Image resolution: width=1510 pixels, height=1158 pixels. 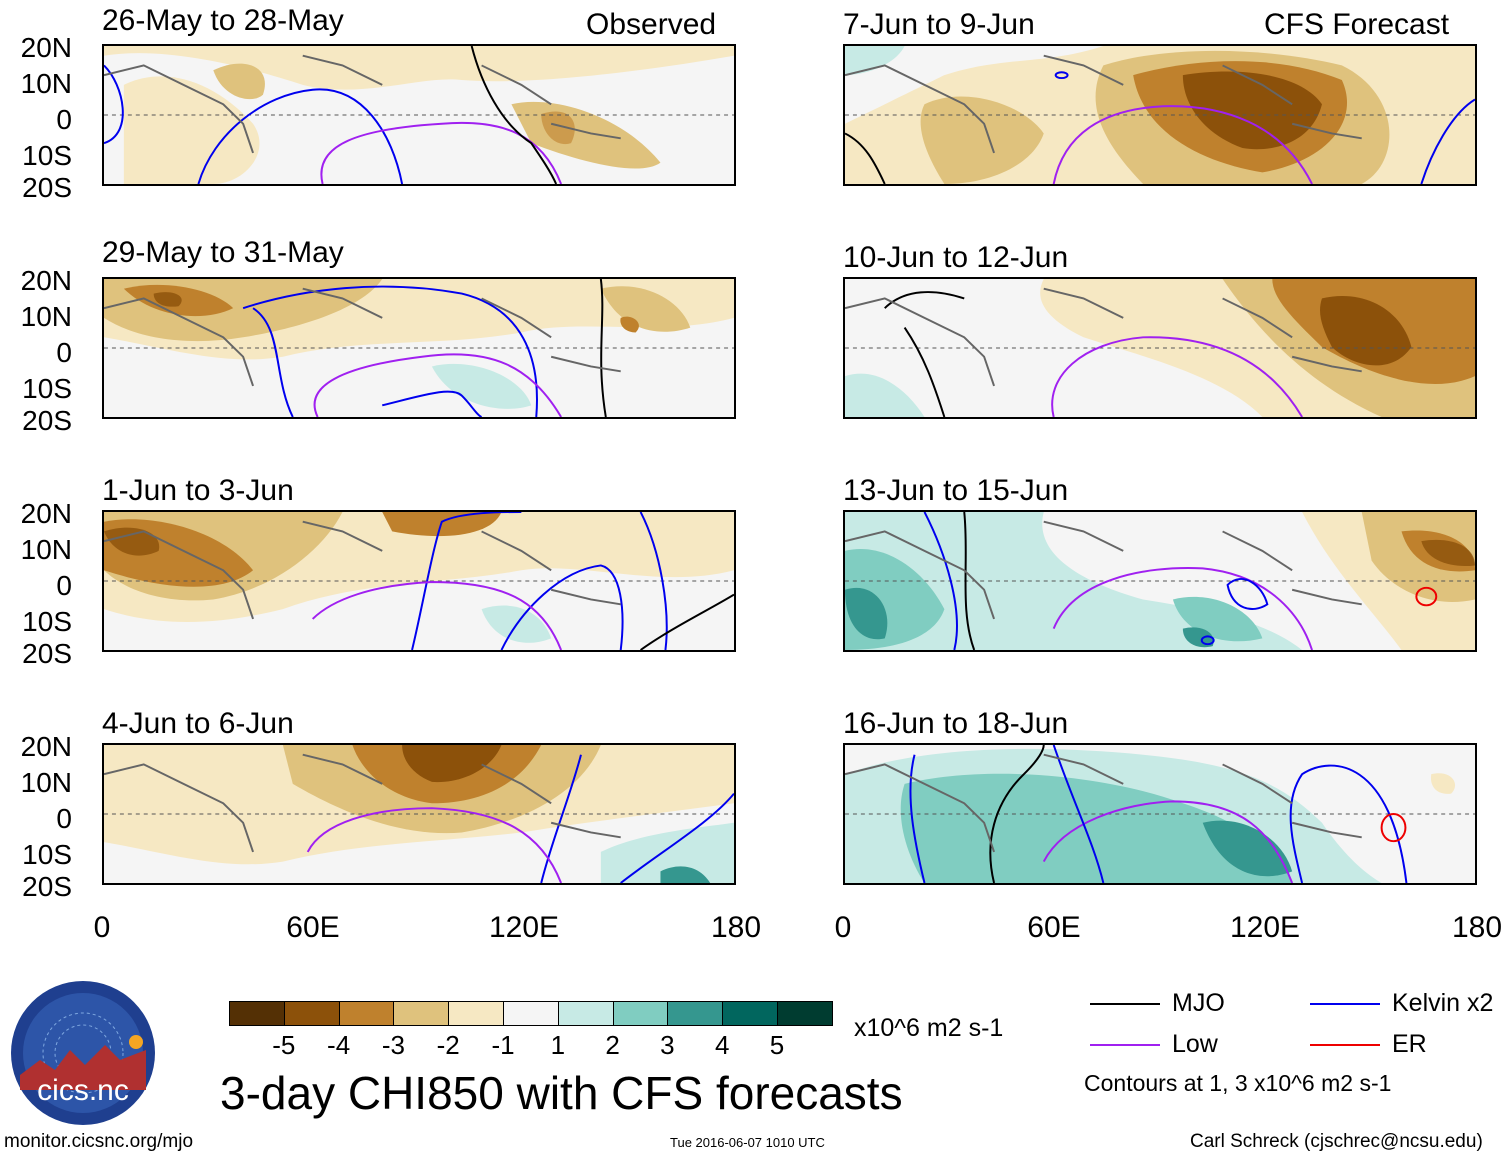 What do you see at coordinates (83, 1090) in the screenshot?
I see `svg-text: cics.nc` at bounding box center [83, 1090].